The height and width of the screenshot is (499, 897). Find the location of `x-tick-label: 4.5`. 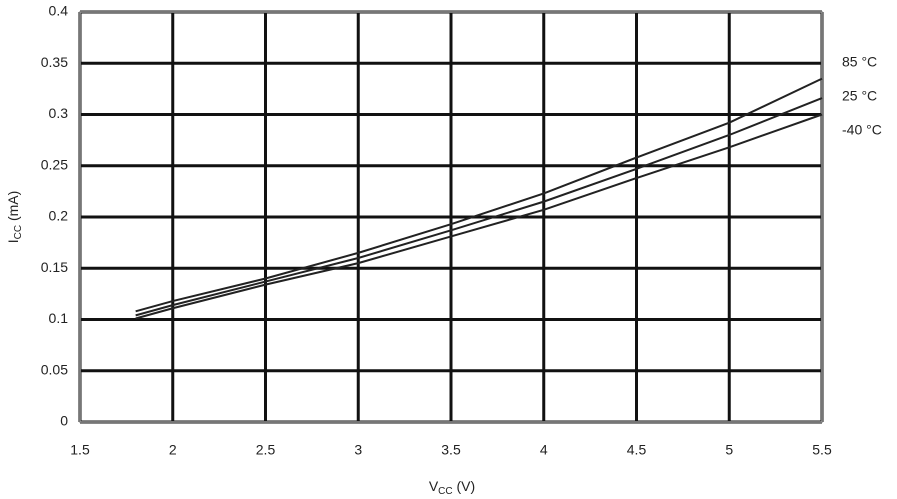

x-tick-label: 4.5 is located at coordinates (637, 450).